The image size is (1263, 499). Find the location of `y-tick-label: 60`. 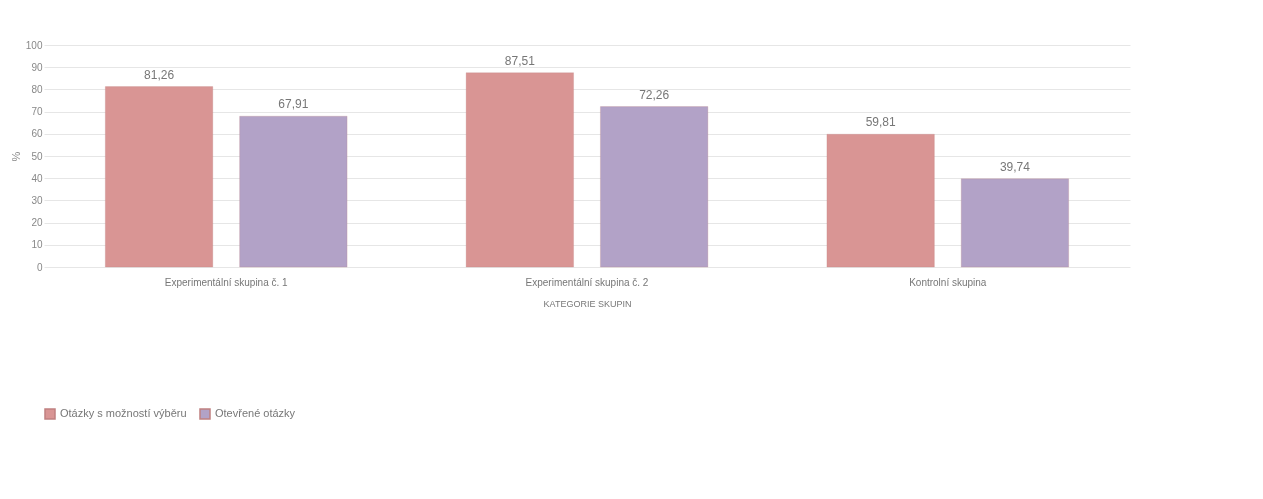

y-tick-label: 60 is located at coordinates (37, 134).